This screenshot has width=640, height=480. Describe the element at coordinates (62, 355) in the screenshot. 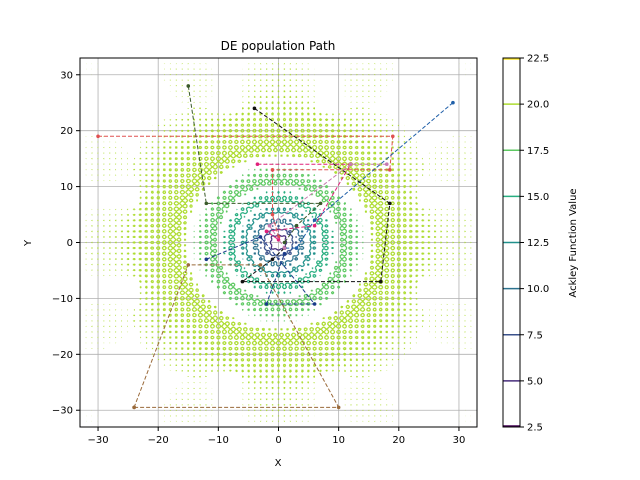

I see `y-tick-label: −20` at that location.